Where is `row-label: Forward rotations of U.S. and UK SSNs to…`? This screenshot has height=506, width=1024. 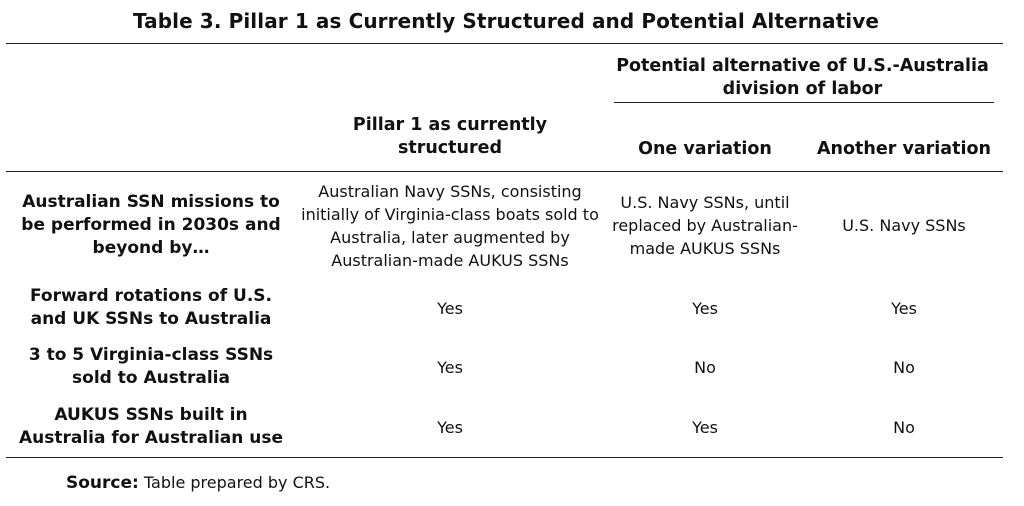
row-label: Forward rotations of U.S. and UK SSNs to… is located at coordinates (151, 307).